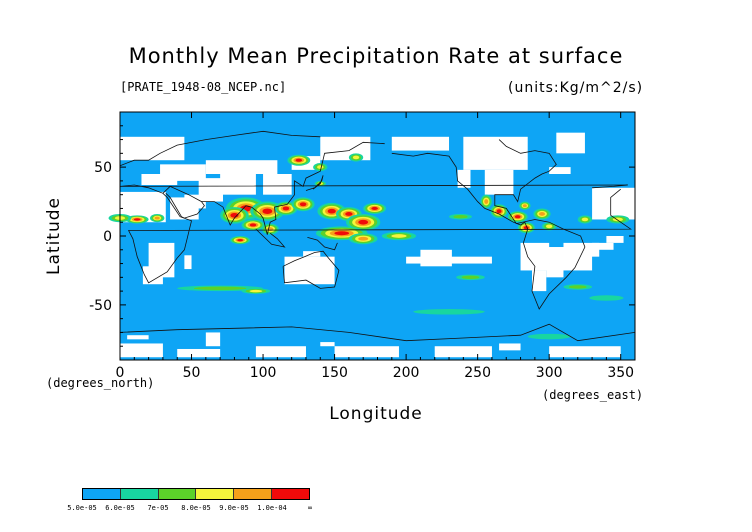 This screenshot has width=752, height=532. Describe the element at coordinates (100, 383) in the screenshot. I see `y-axis-unit: (degrees_north)` at that location.